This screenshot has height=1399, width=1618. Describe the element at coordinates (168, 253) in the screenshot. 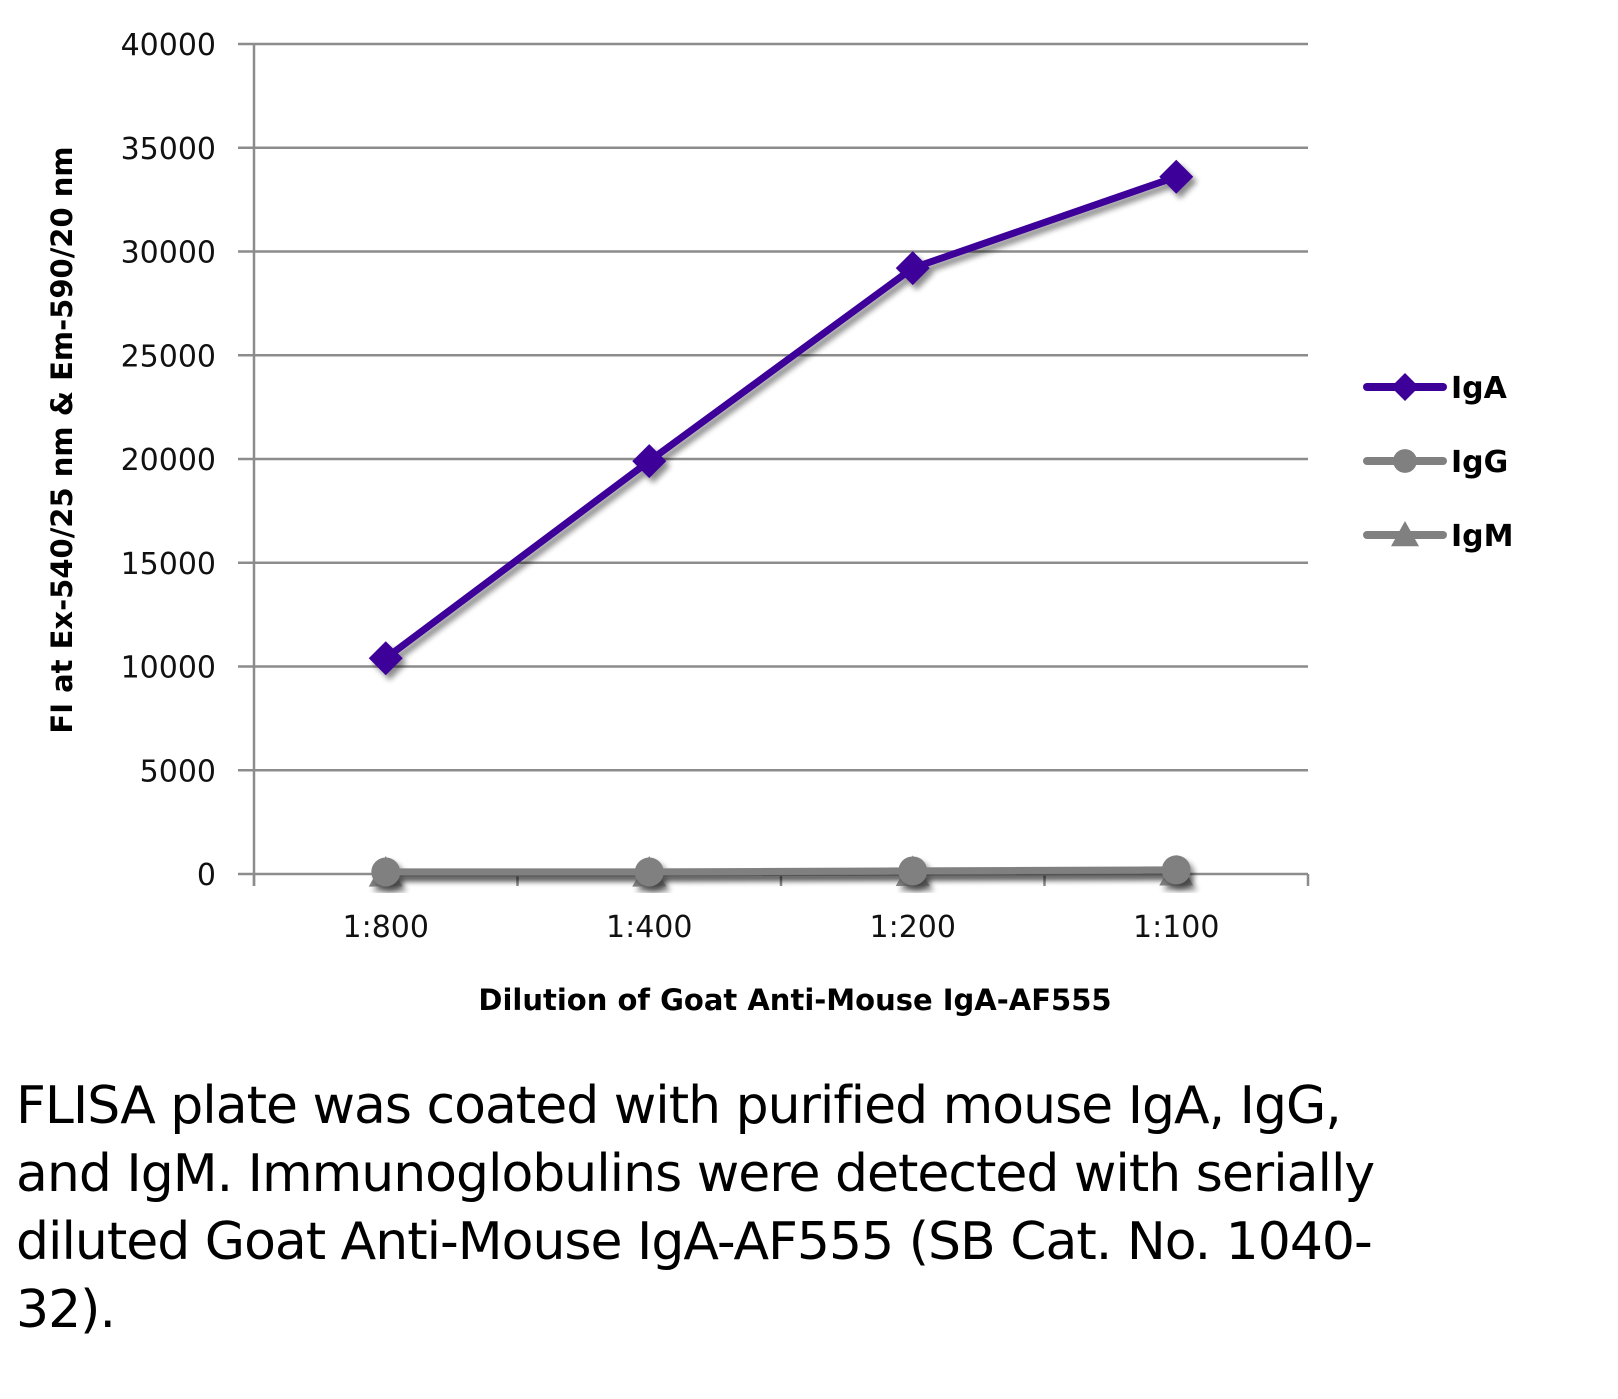

I see `y-tick-label: 30000` at that location.